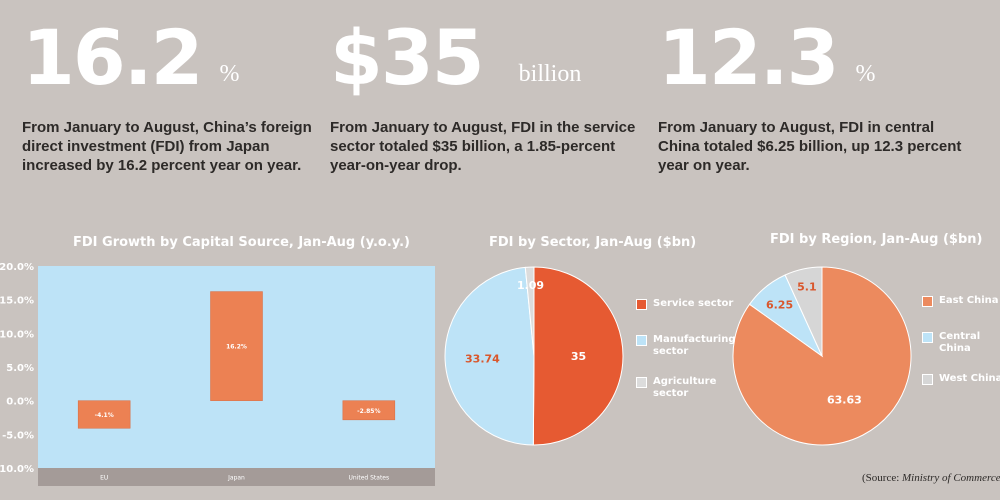 Image resolution: width=1000 pixels, height=500 pixels. Describe the element at coordinates (844, 400) in the screenshot. I see `pie-data-label: 63.63` at that location.